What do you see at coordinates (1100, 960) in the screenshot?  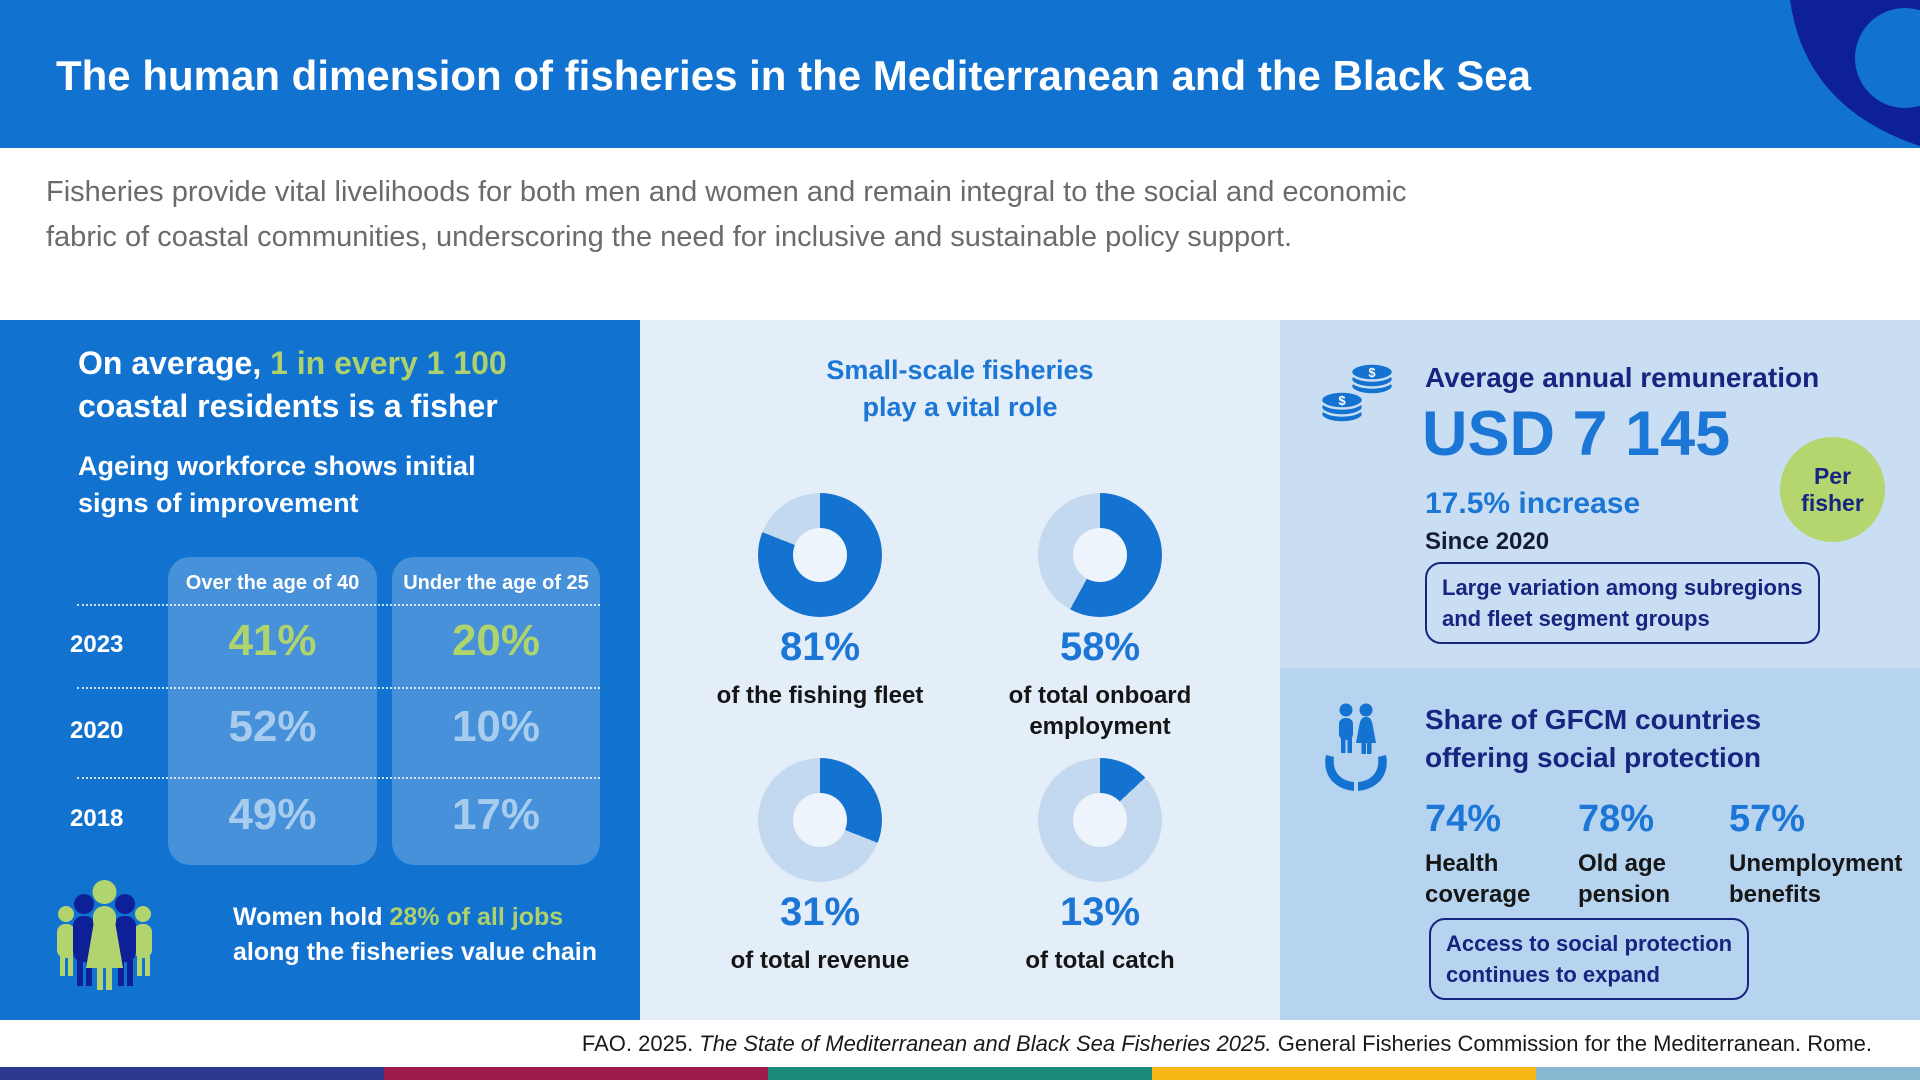 I see `donut-caption: of total catch` at bounding box center [1100, 960].